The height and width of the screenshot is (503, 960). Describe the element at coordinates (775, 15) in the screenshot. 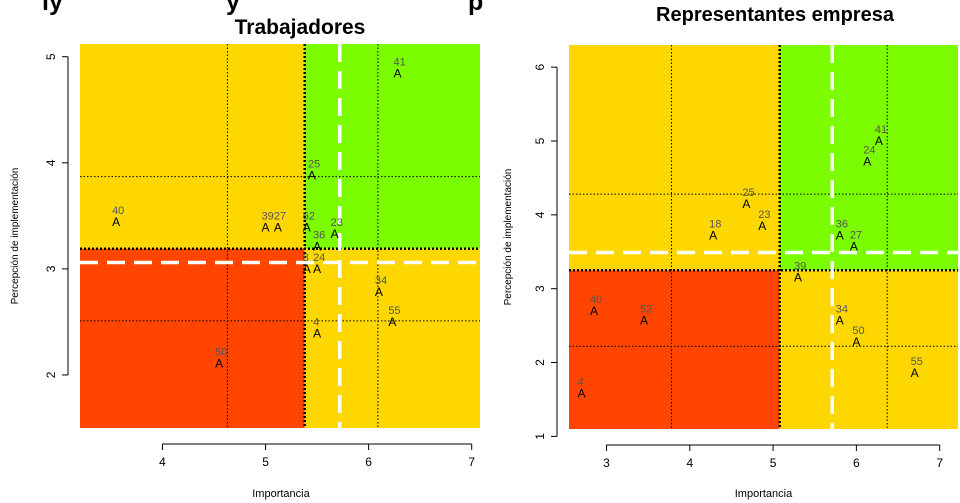

I see `chart-title-representantes: Representantes empresa` at that location.